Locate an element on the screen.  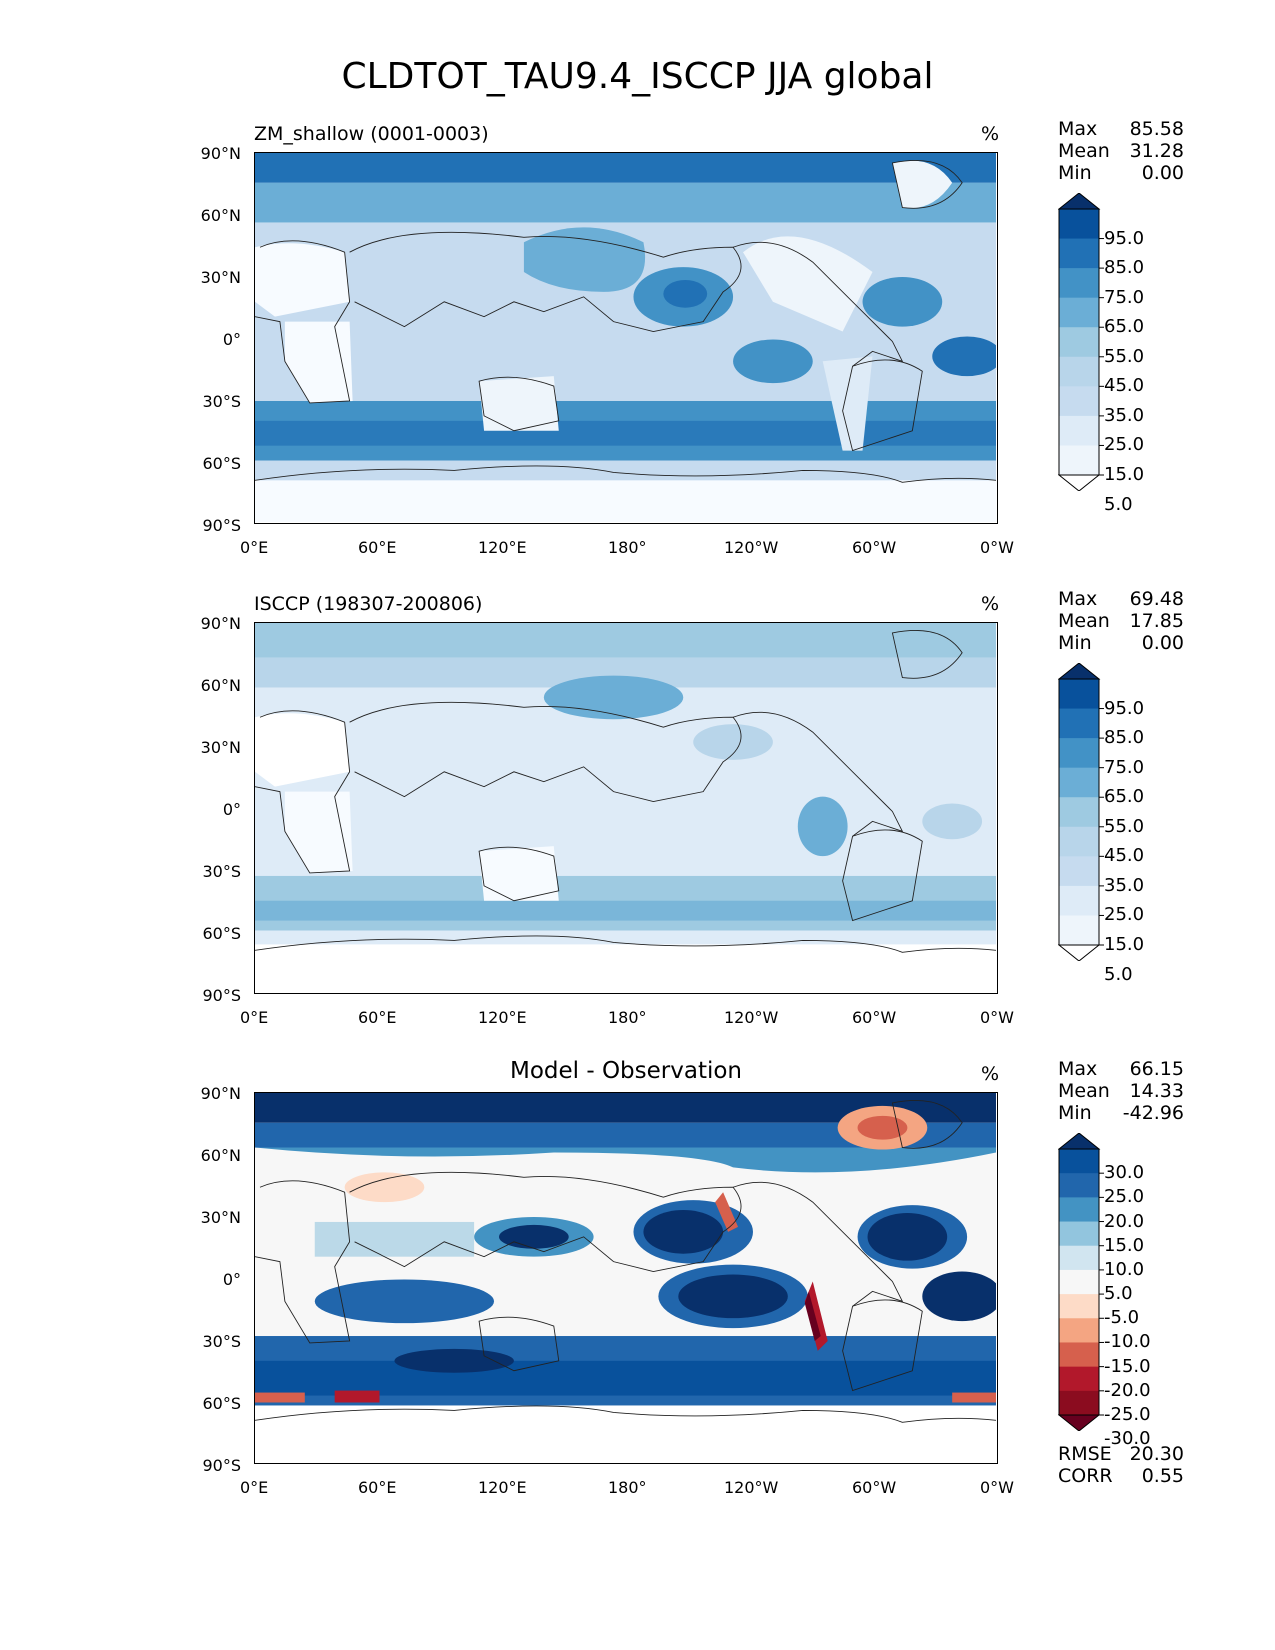
lat-label: 30°N is located at coordinates (220, 747).